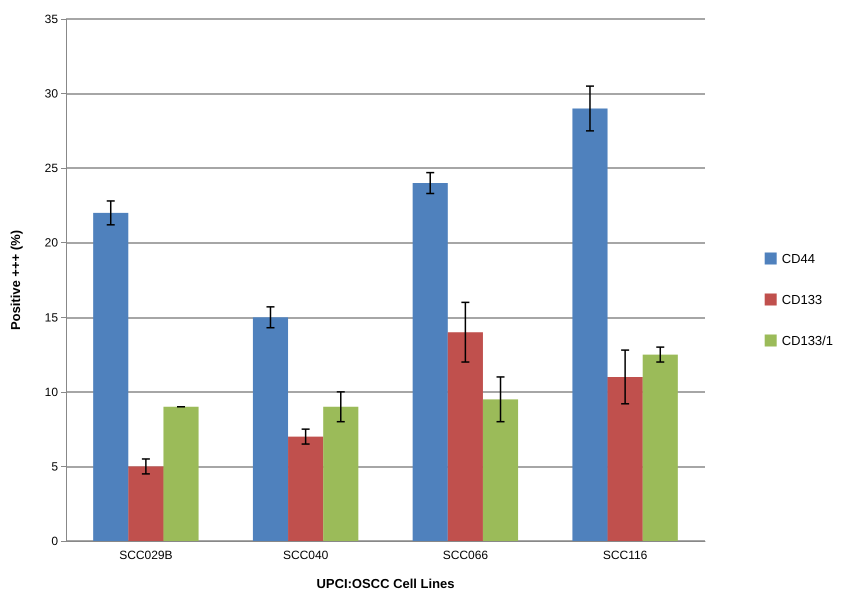 This screenshot has height=599, width=848. Describe the element at coordinates (51, 19) in the screenshot. I see `y-tick-label: 35` at that location.